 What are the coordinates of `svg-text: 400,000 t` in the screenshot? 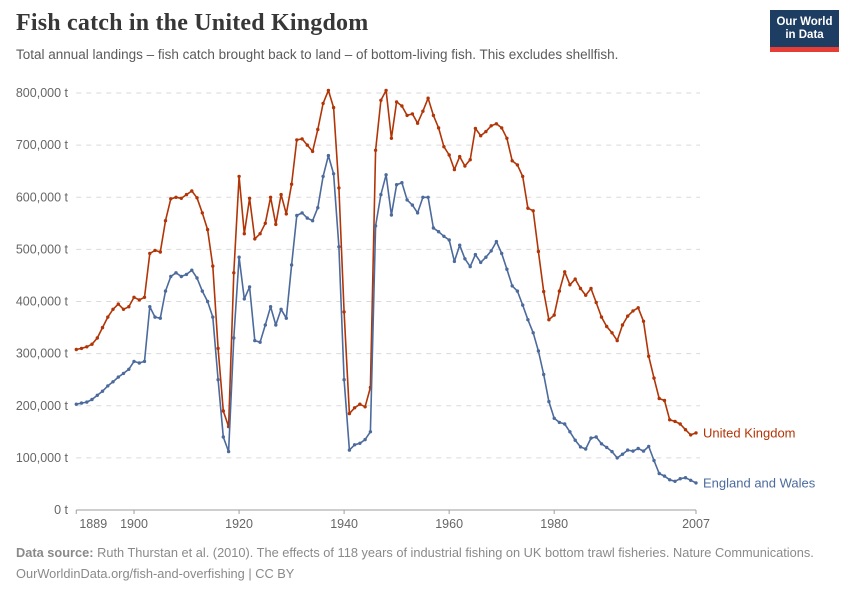 It's located at (42, 302).